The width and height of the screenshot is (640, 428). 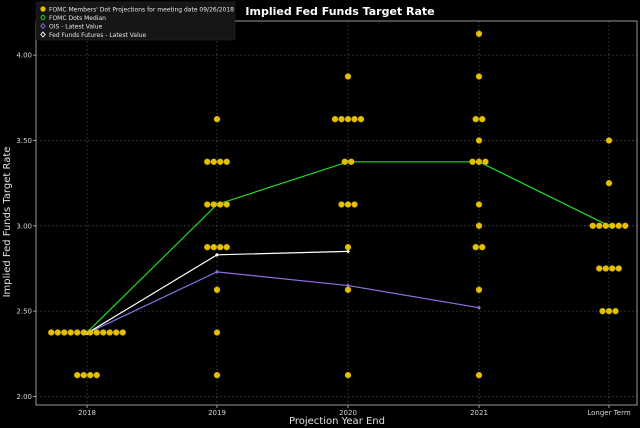 What do you see at coordinates (24, 56) in the screenshot?
I see `y-tick-label: 4.00` at bounding box center [24, 56].